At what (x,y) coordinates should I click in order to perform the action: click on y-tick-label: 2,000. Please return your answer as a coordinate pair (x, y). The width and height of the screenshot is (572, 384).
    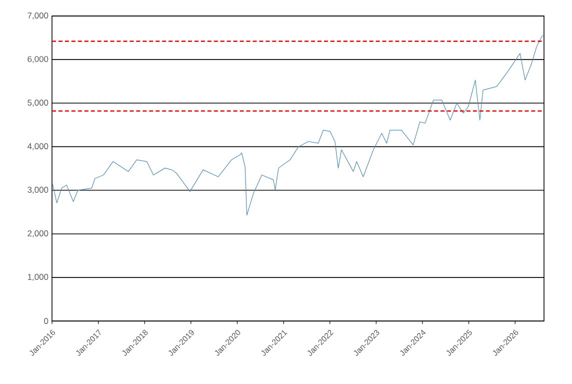
    Looking at the image, I should click on (38, 234).